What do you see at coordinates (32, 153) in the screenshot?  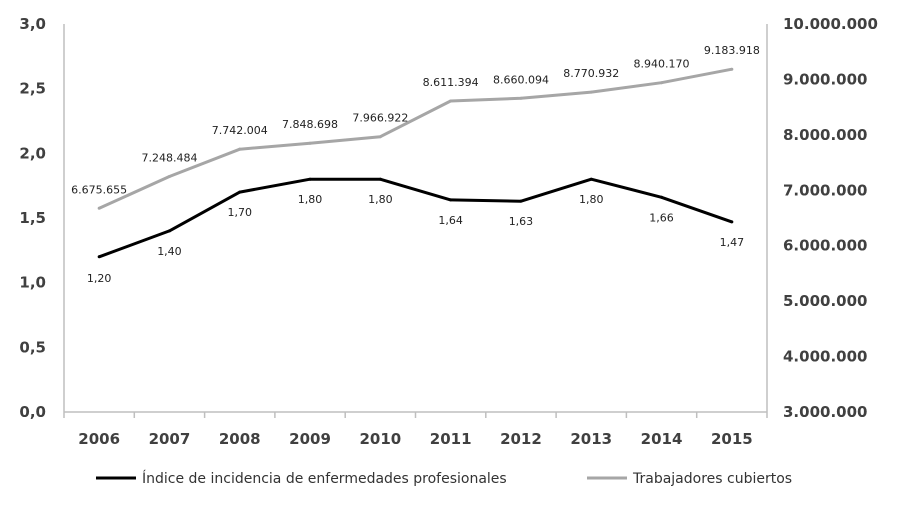 I see `left-tick-label: 2,0` at bounding box center [32, 153].